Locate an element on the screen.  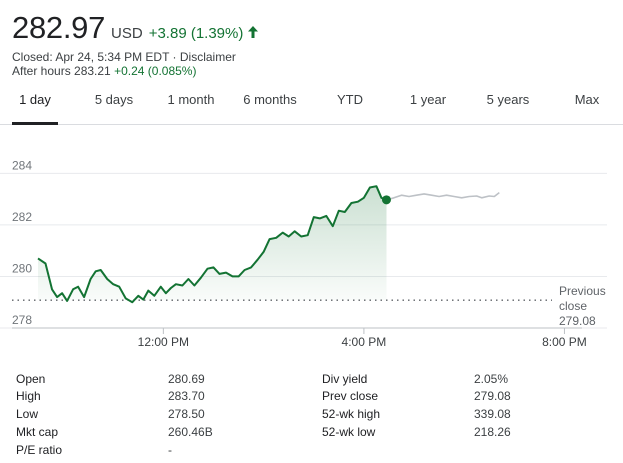
previous-close-label-line: 279.08 is located at coordinates (577, 321).